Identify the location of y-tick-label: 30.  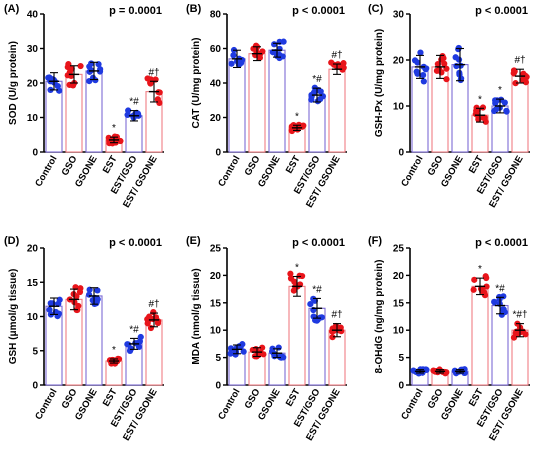
(33, 49).